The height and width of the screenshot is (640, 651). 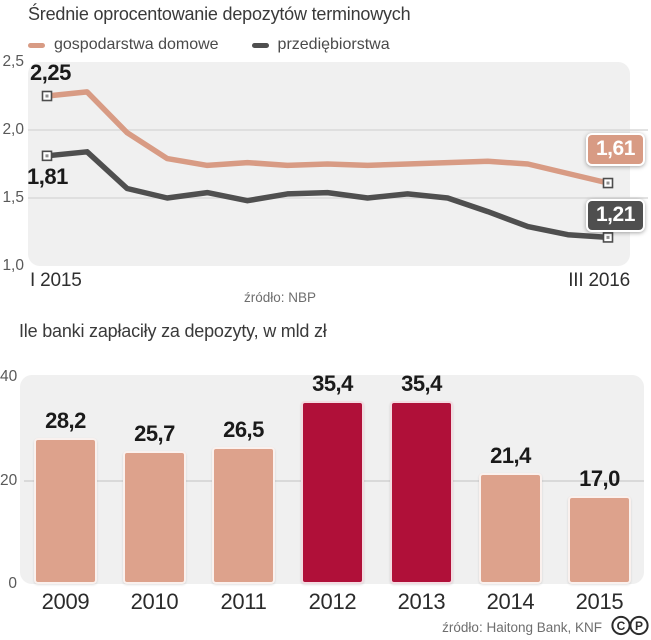 What do you see at coordinates (13, 61) in the screenshot?
I see `y-tick-label: 2,5` at bounding box center [13, 61].